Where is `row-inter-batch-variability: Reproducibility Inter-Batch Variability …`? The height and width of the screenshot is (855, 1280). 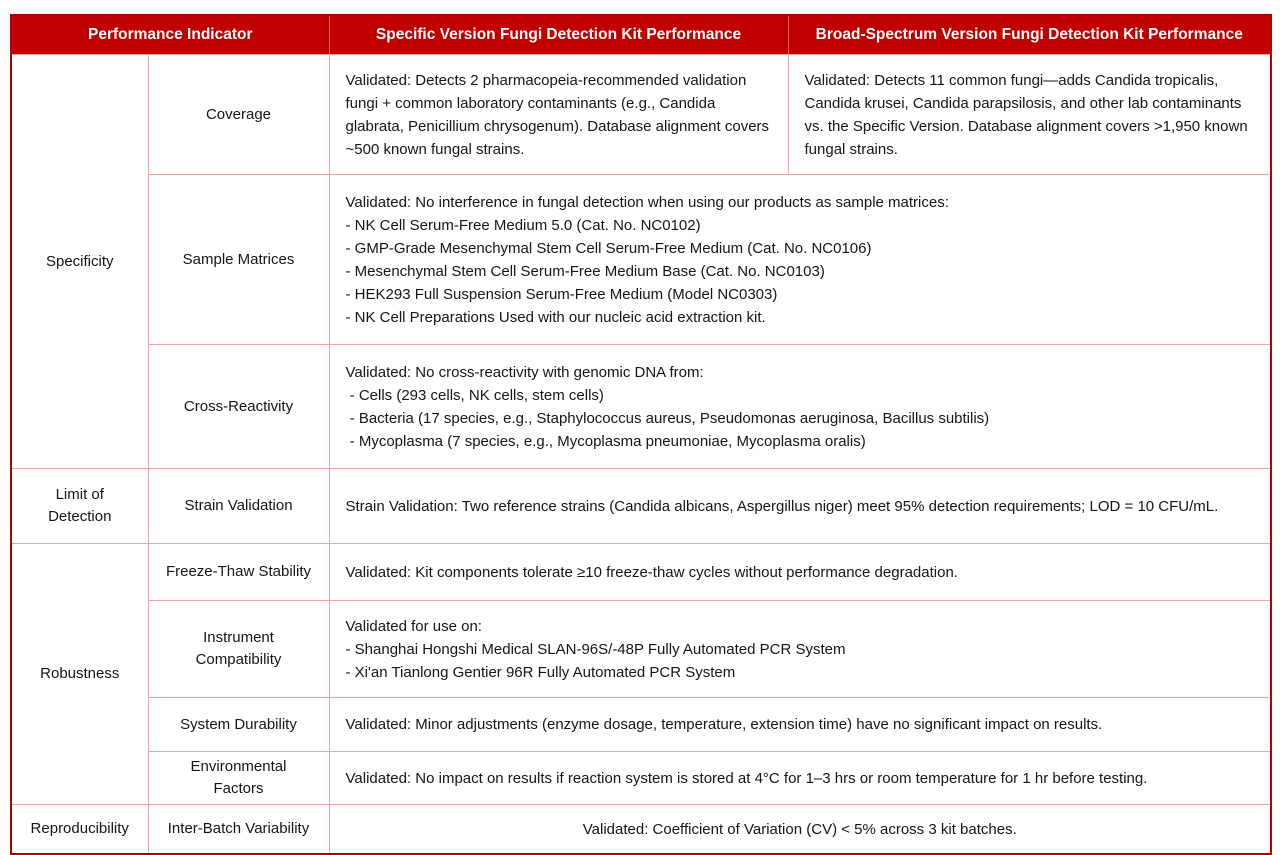
row-inter-batch-variability: Reproducibility Inter-Batch Variability … is located at coordinates (641, 829).